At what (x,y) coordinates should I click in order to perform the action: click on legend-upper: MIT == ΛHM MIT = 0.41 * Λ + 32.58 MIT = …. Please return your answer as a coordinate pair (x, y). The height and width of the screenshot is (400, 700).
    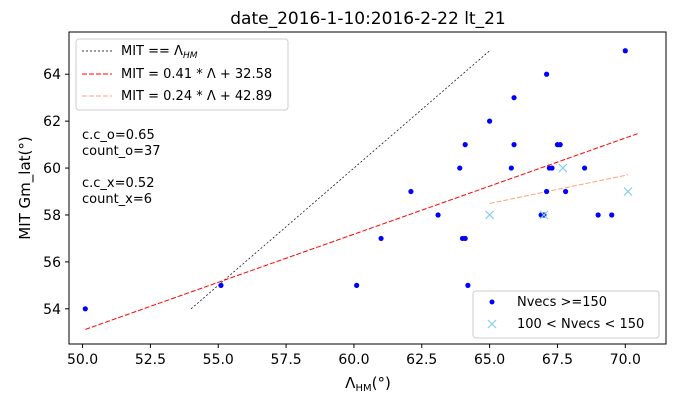
    Looking at the image, I should click on (182, 74).